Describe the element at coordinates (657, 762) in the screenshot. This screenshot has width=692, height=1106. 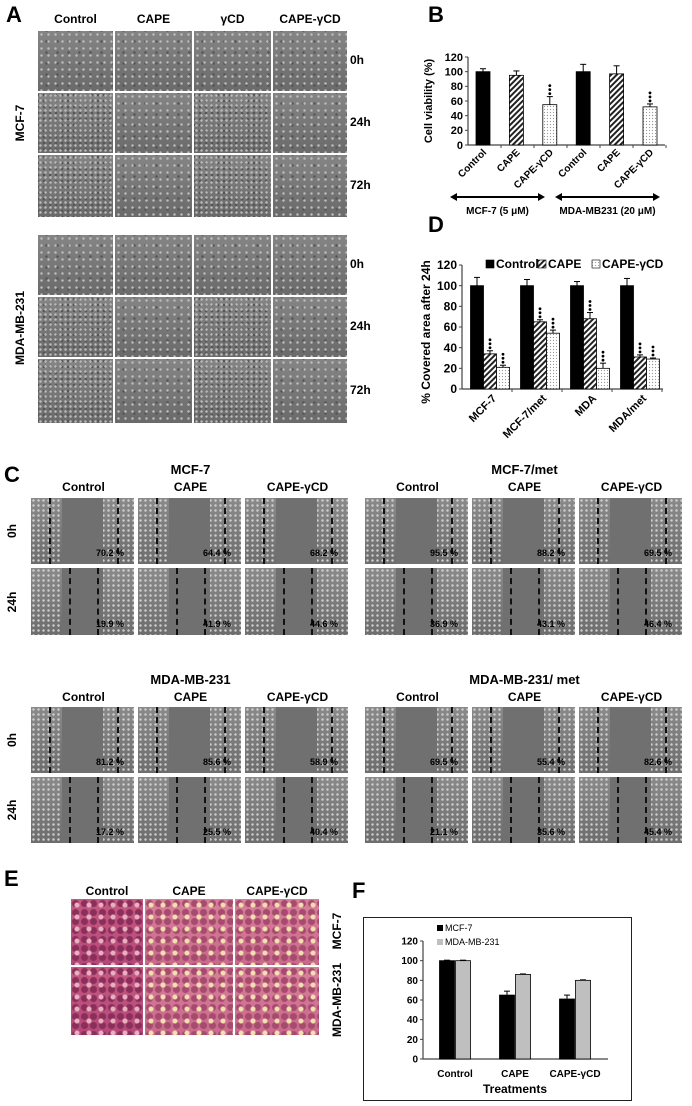
I see `wound-area-percent: 82.6 %` at that location.